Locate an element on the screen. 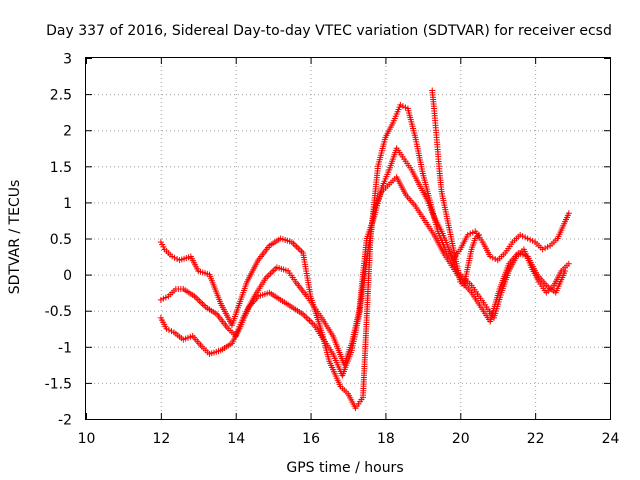 The width and height of the screenshot is (640, 480). x-axis-label: GPS time / hours is located at coordinates (344, 468).